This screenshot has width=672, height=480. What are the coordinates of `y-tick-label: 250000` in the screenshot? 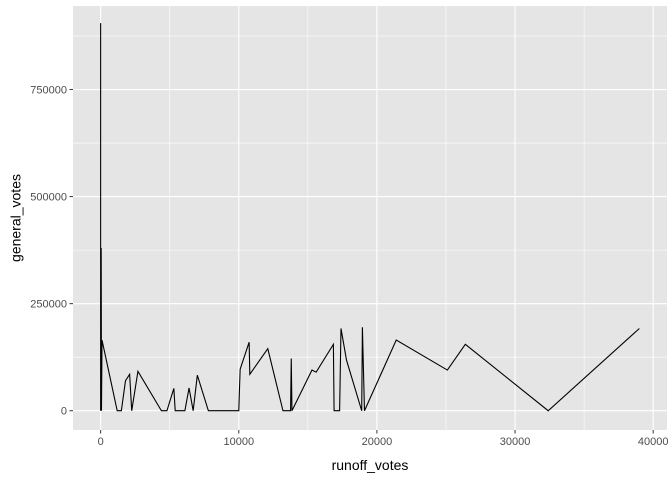 It's located at (48, 305).